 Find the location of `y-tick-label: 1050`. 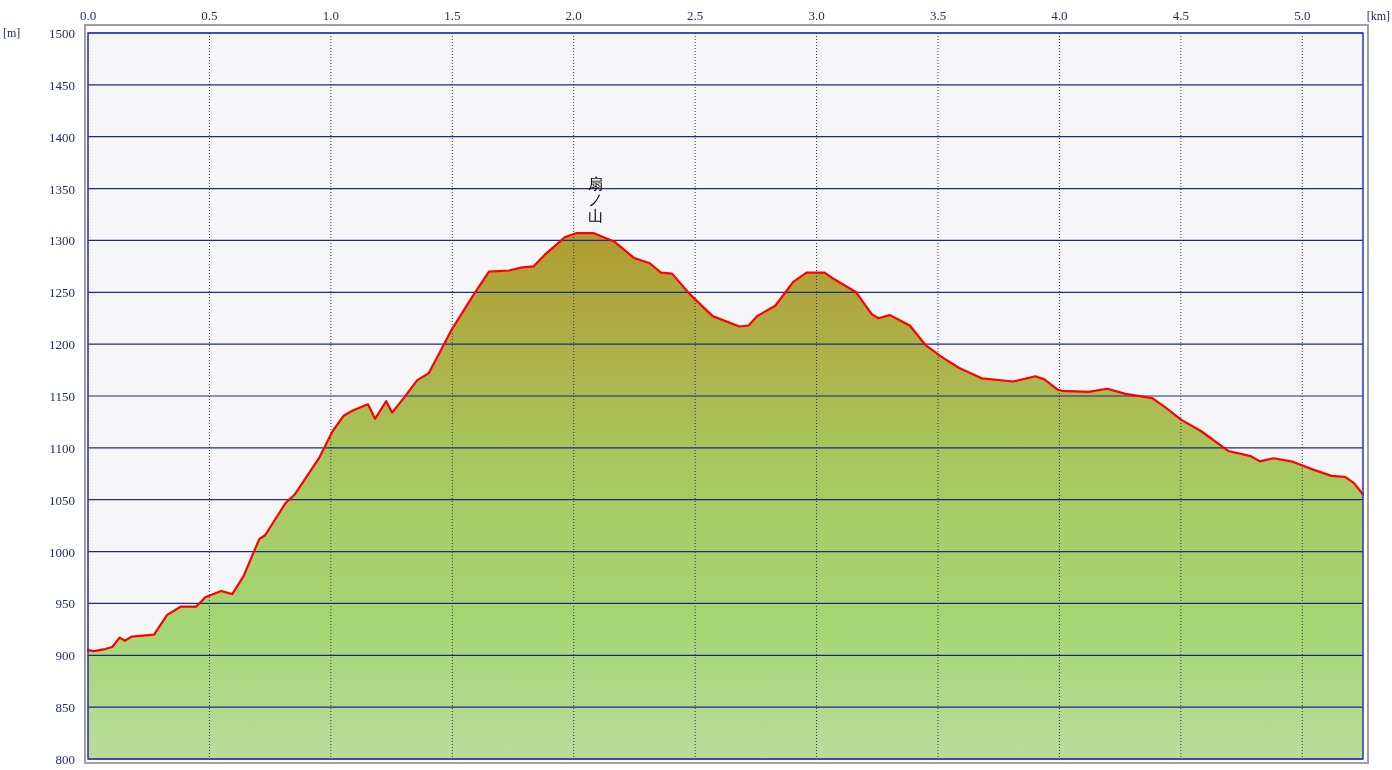

y-tick-label: 1050 is located at coordinates (62, 500).